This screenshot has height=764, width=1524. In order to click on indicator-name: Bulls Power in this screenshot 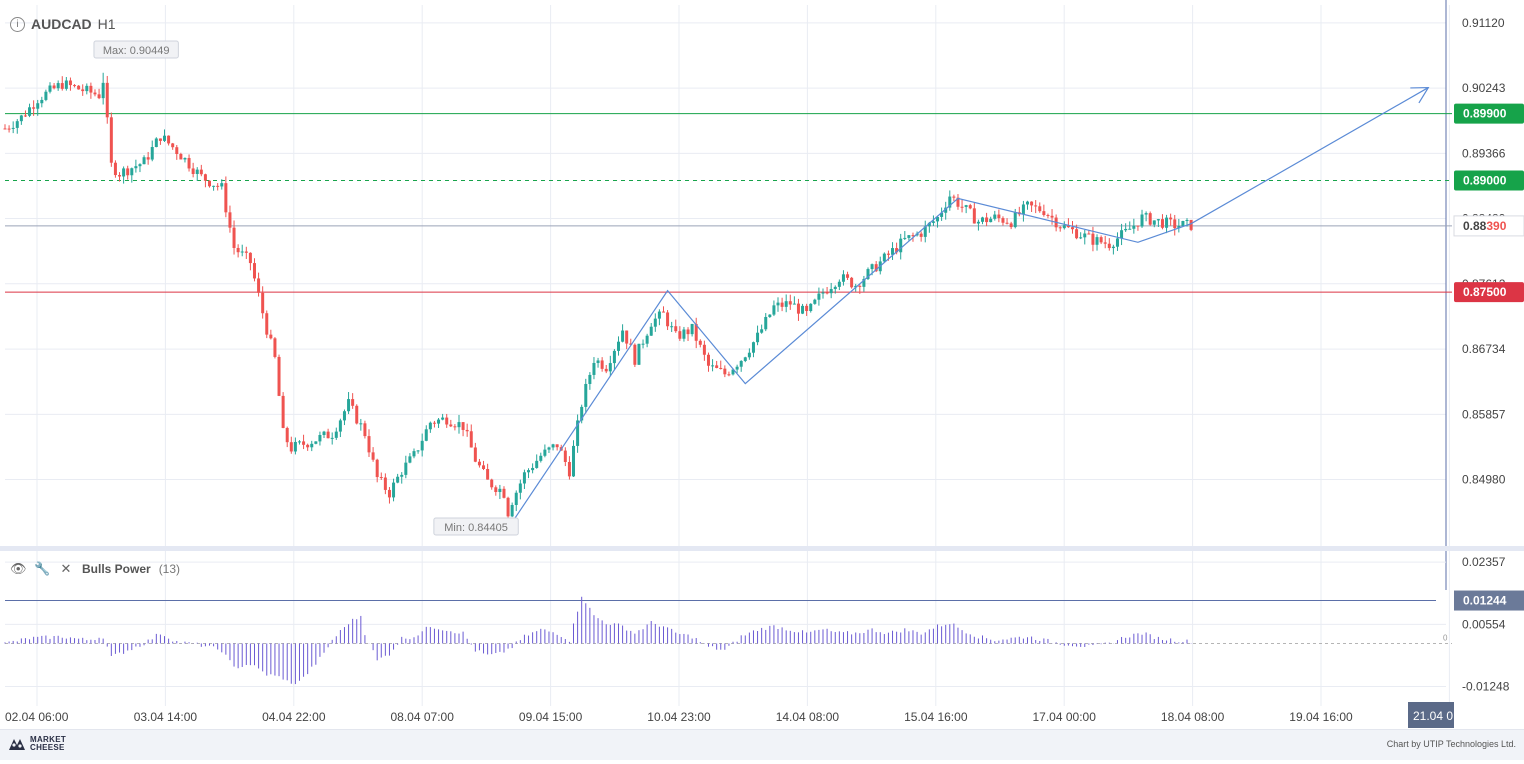, I will do `click(116, 569)`.